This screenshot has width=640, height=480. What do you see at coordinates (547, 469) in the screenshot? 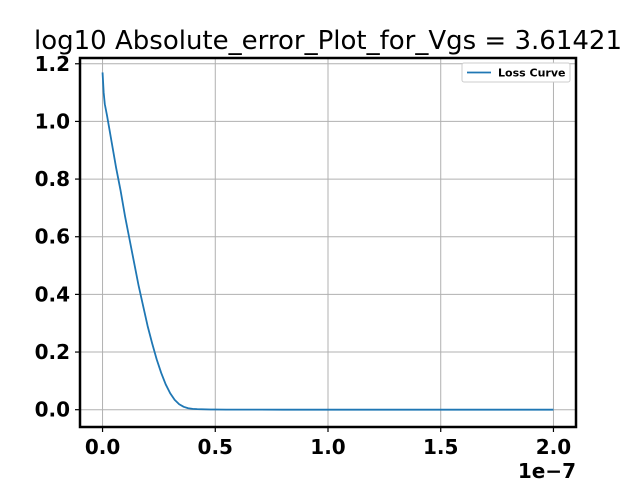
I see `x-axis-offset-label: 1e−7` at bounding box center [547, 469].